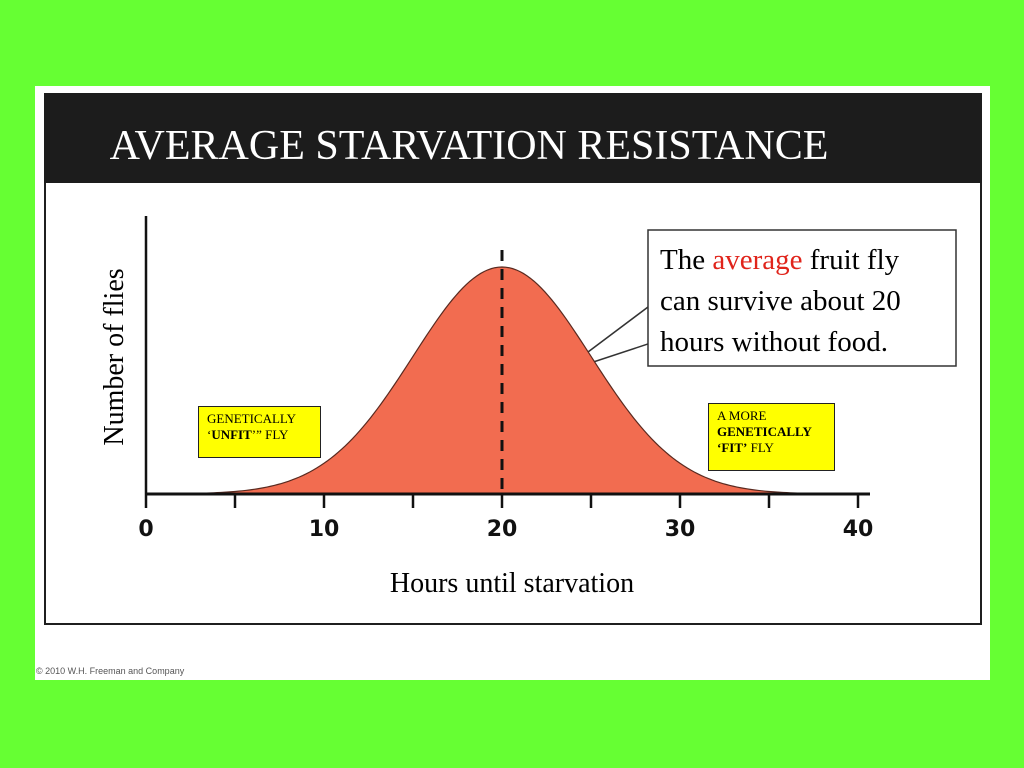  I want to click on x-tick-label: 40, so click(858, 529).